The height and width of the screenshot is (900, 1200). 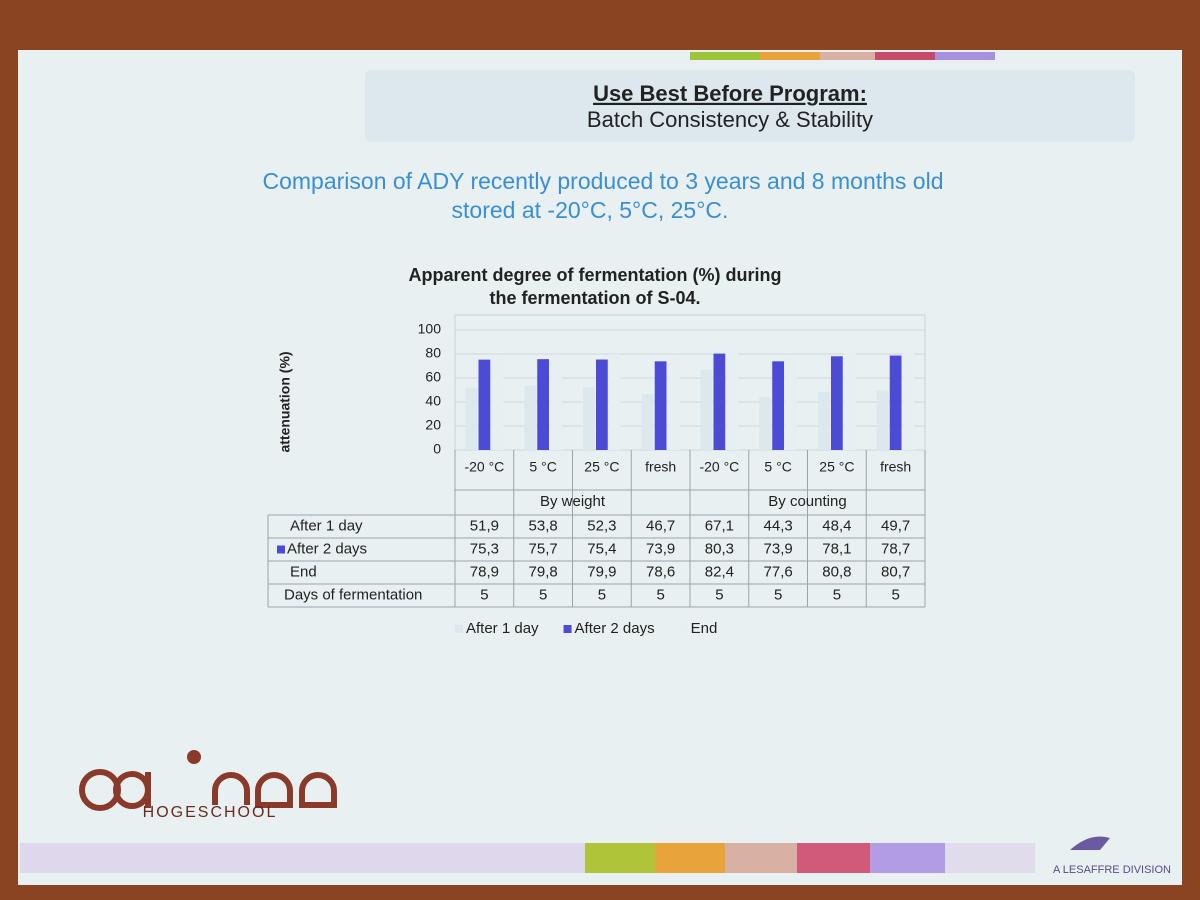 What do you see at coordinates (502, 628) in the screenshot?
I see `legend-label: After 1 day` at bounding box center [502, 628].